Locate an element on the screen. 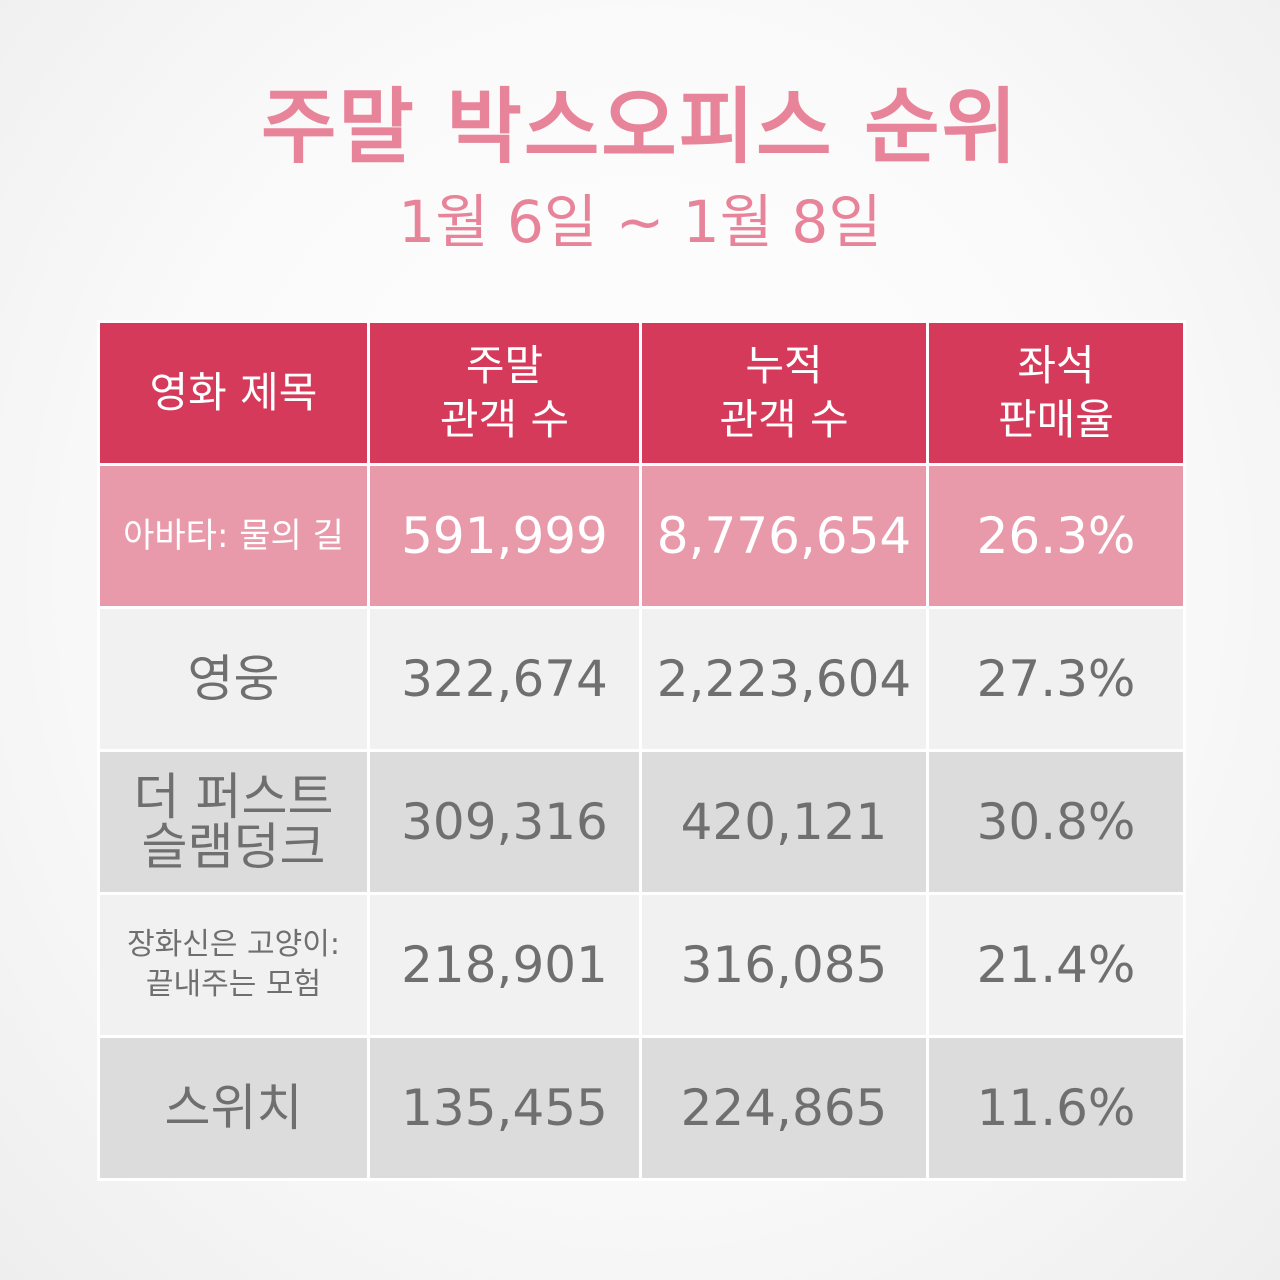  table-row: 장화신은 고양이: 끝내주는 모험 218,901 316,085 21.4% is located at coordinates (641, 965).